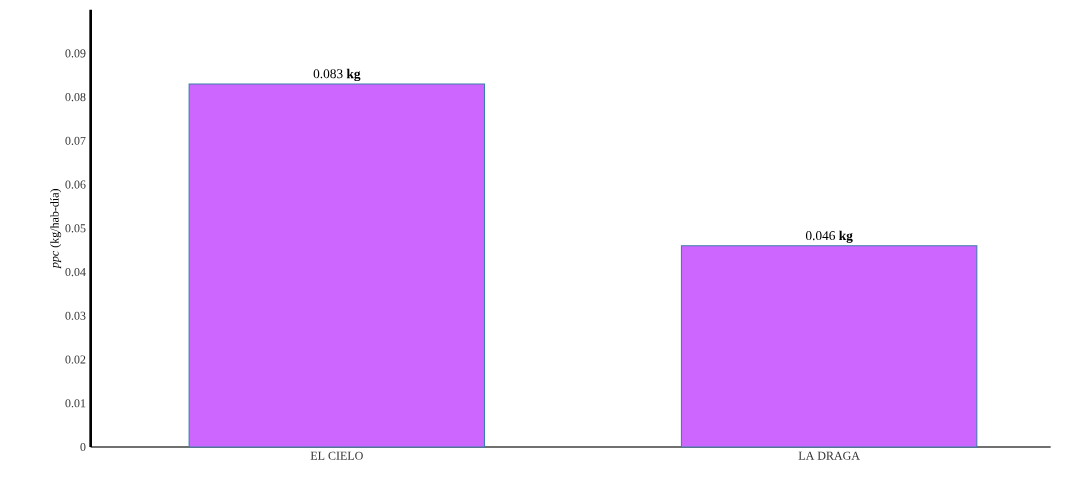  What do you see at coordinates (75, 140) in the screenshot?
I see `y-tick-label: 0.07` at bounding box center [75, 140].